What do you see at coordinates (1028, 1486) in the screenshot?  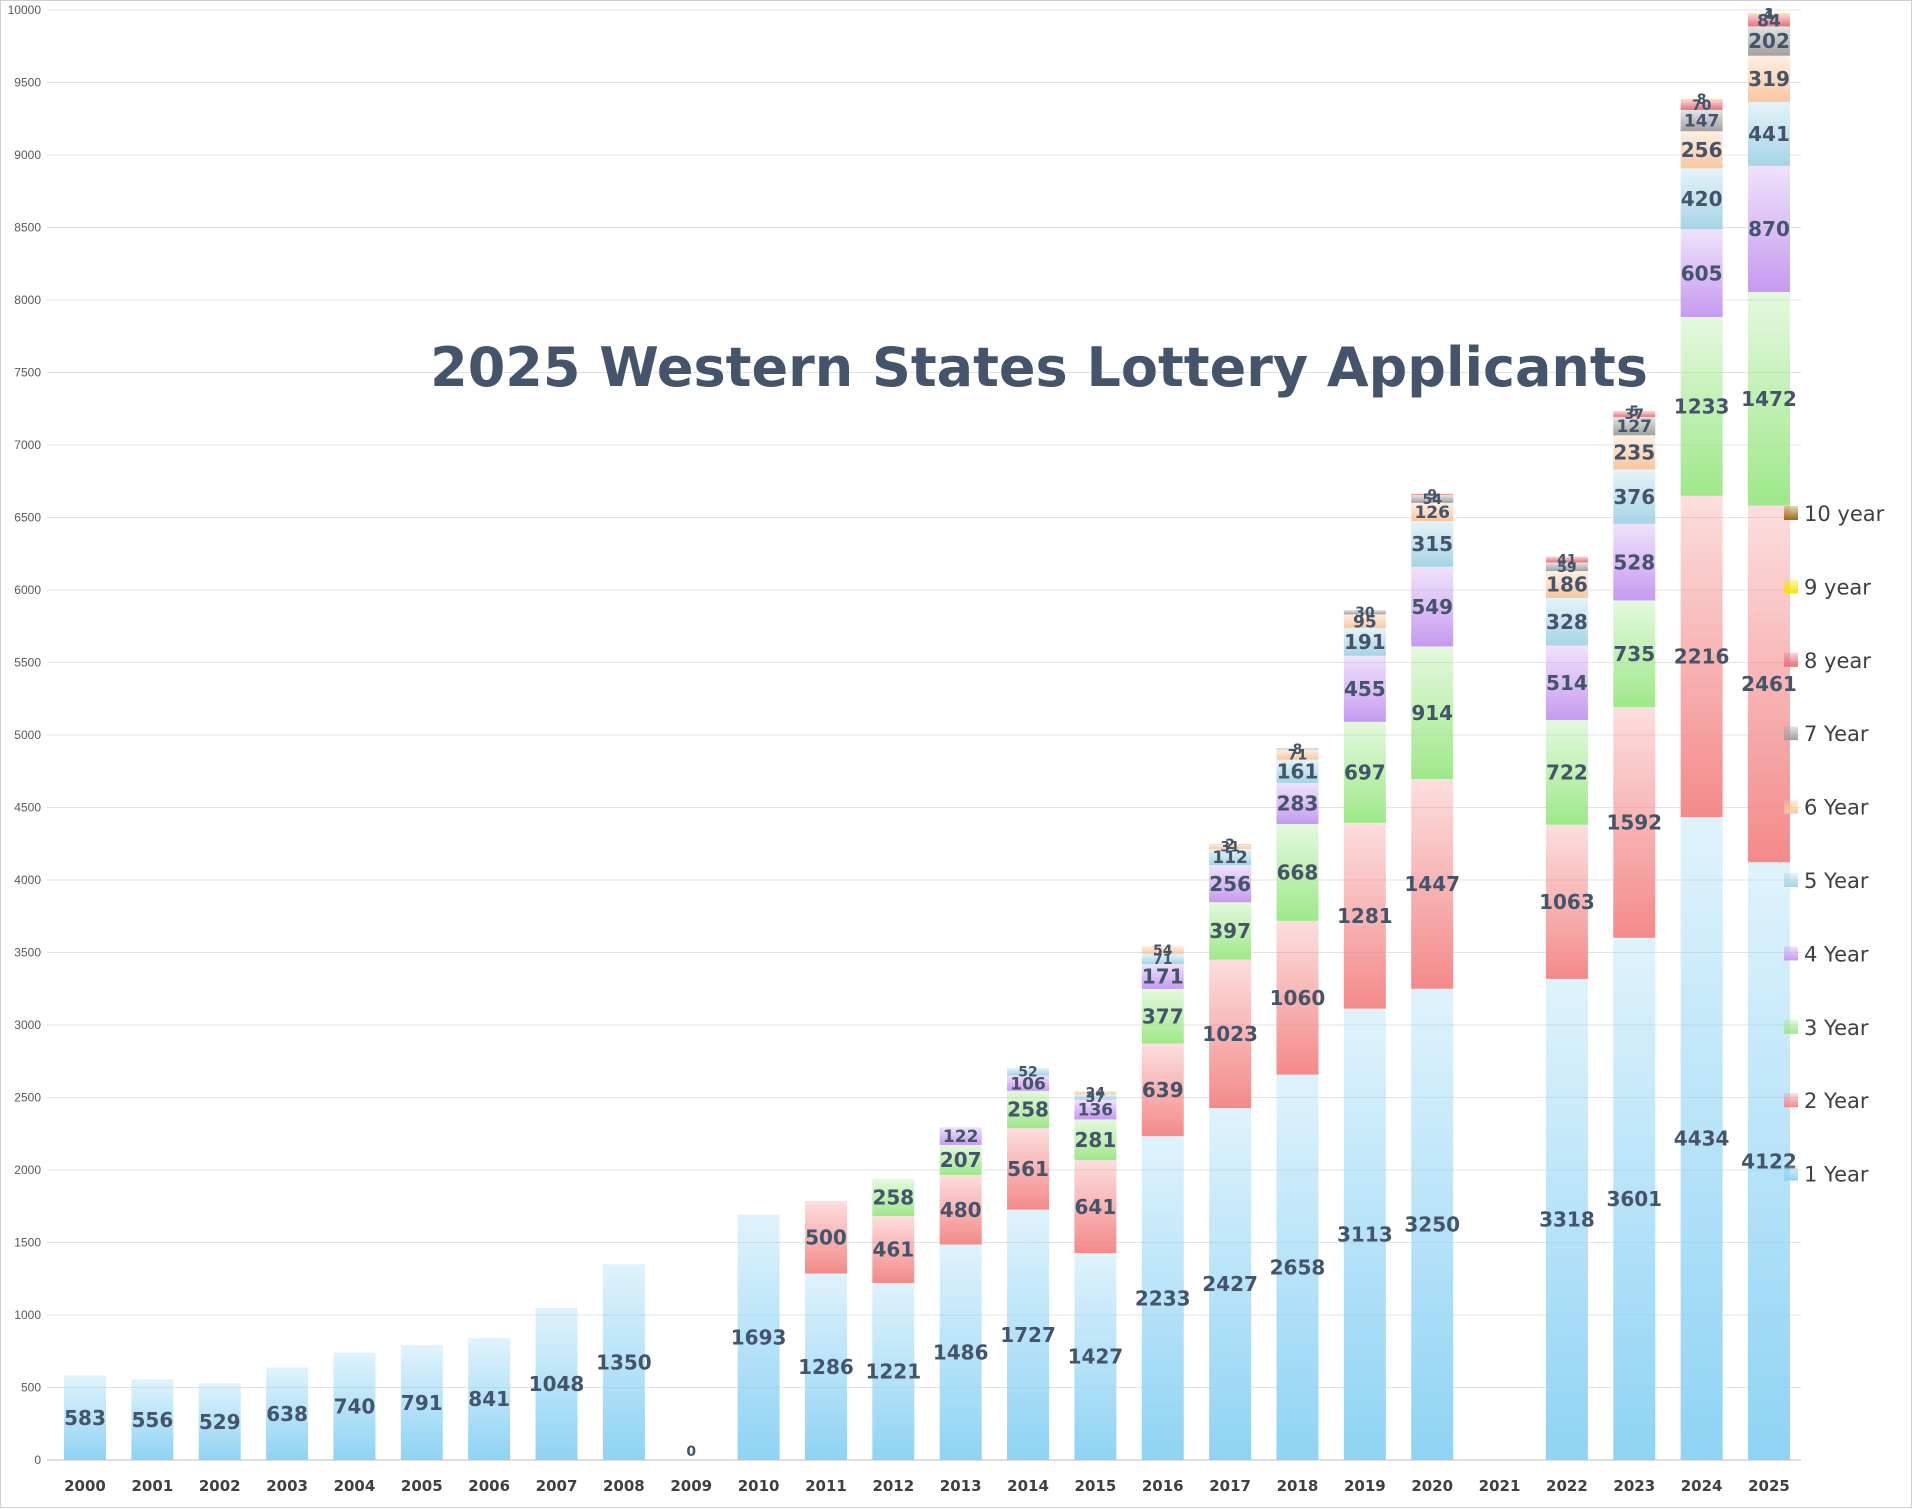 I see `x-tick-label: 2014` at bounding box center [1028, 1486].